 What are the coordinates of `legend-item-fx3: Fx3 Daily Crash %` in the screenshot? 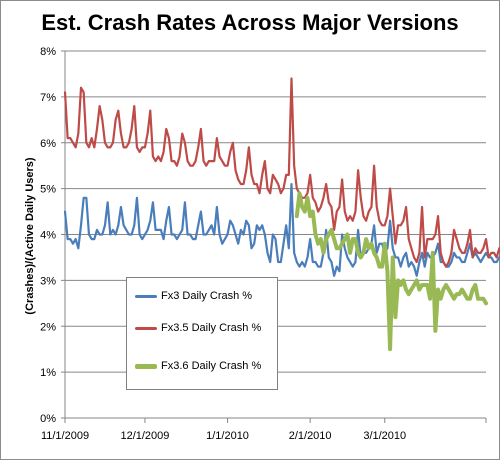 It's located at (193, 296).